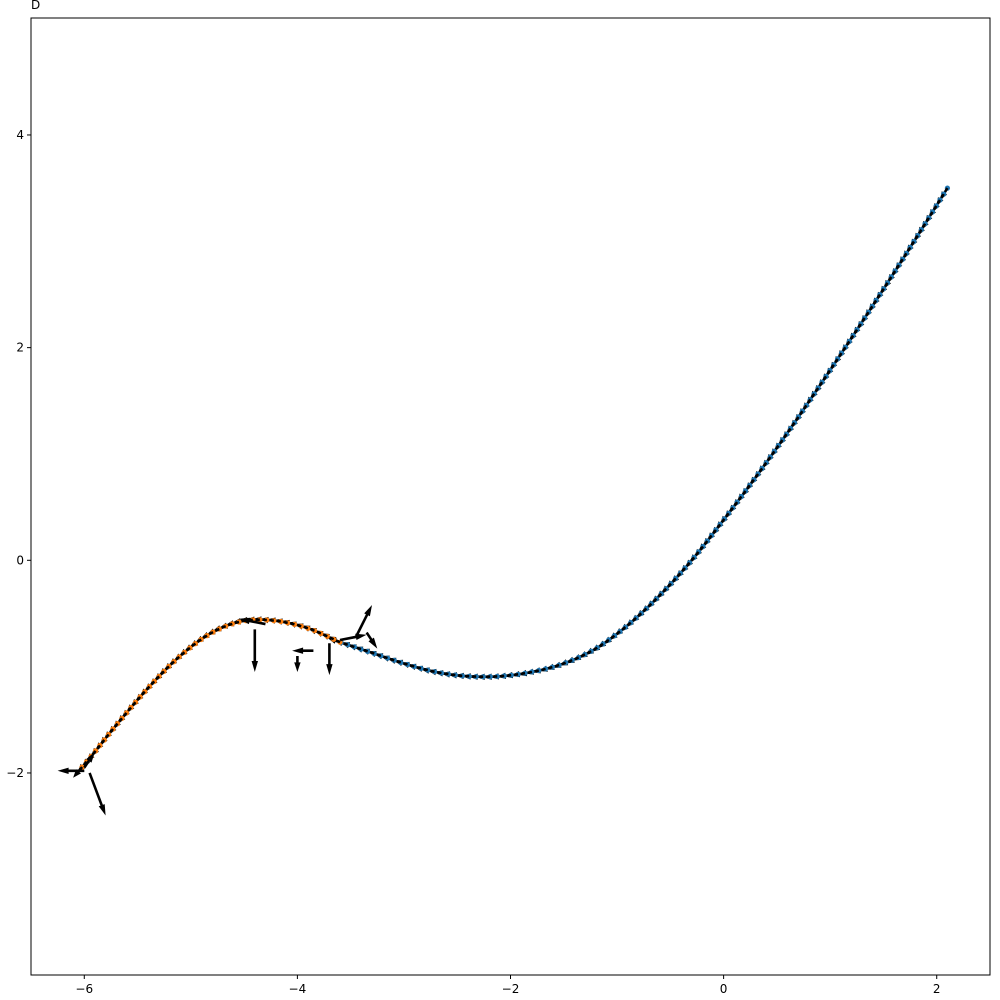  I want to click on outlier-arrows, so click(217, 710).